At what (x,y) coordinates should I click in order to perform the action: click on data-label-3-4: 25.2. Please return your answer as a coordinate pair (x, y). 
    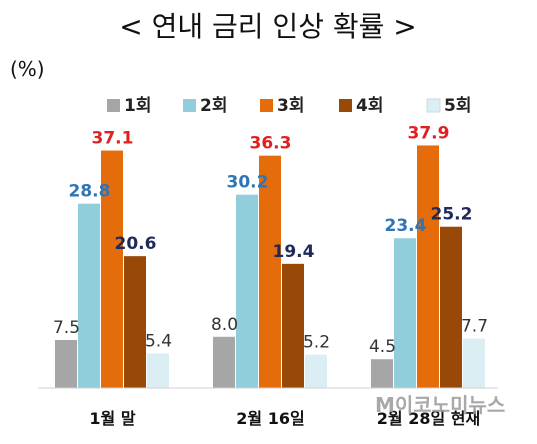
    Looking at the image, I should click on (452, 215).